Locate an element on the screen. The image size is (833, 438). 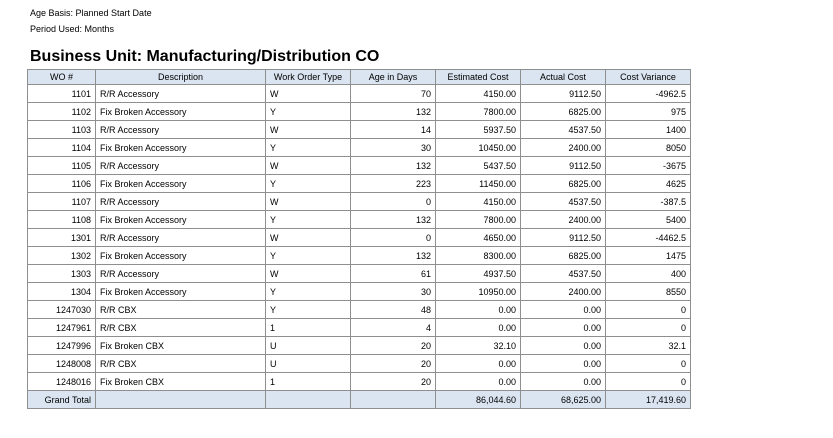
table-cell: 975 is located at coordinates (648, 111).